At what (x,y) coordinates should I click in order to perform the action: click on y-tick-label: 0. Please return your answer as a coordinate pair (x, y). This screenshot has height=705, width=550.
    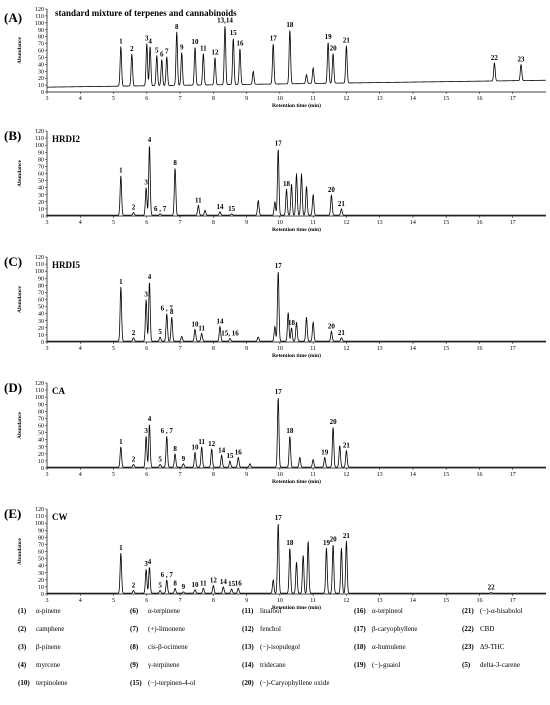
    Looking at the image, I should click on (42, 343).